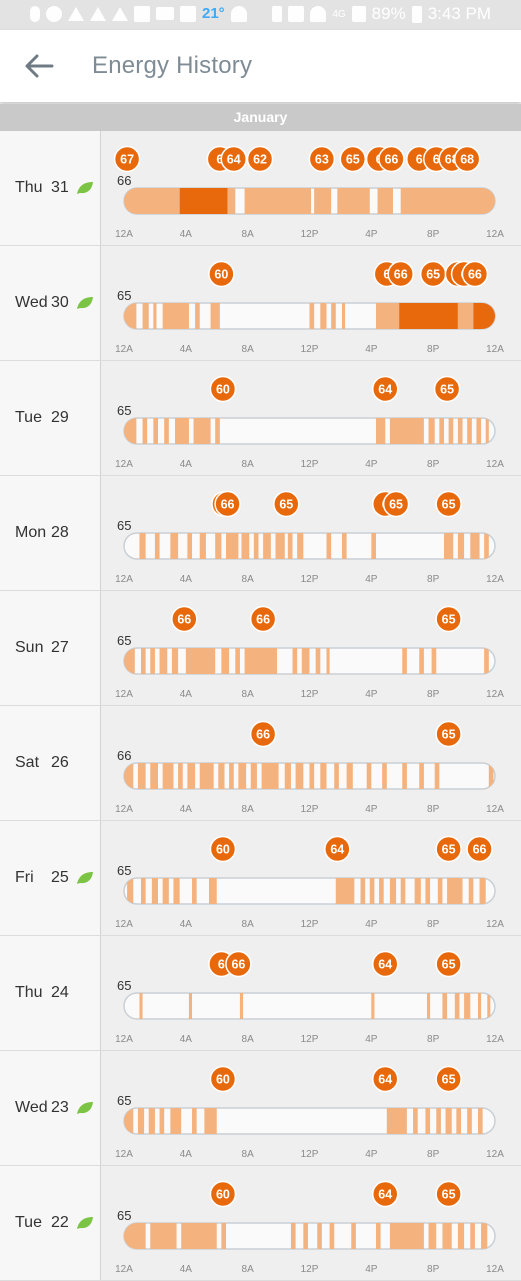 The width and height of the screenshot is (521, 1281). Describe the element at coordinates (260, 763) in the screenshot. I see `day-row: Sat 26 66 12A 4A 8A 12P 4P 8P 12A 66 65` at that location.